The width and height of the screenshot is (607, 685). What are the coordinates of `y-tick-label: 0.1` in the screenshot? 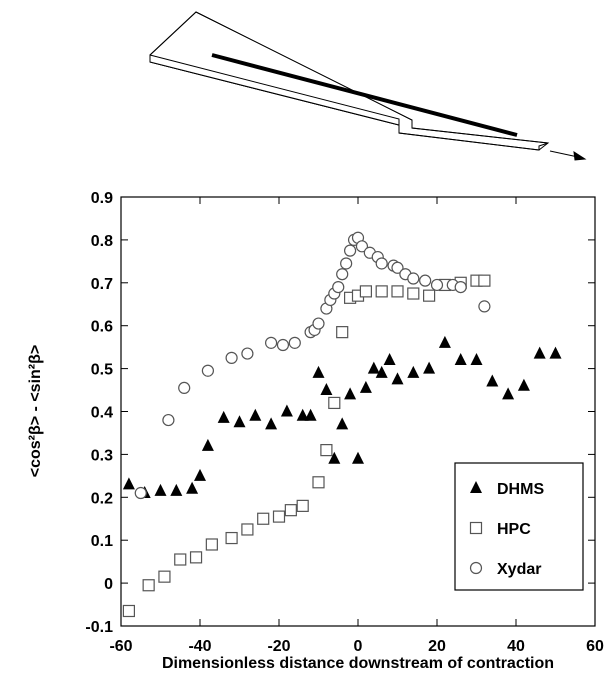 It's located at (102, 541).